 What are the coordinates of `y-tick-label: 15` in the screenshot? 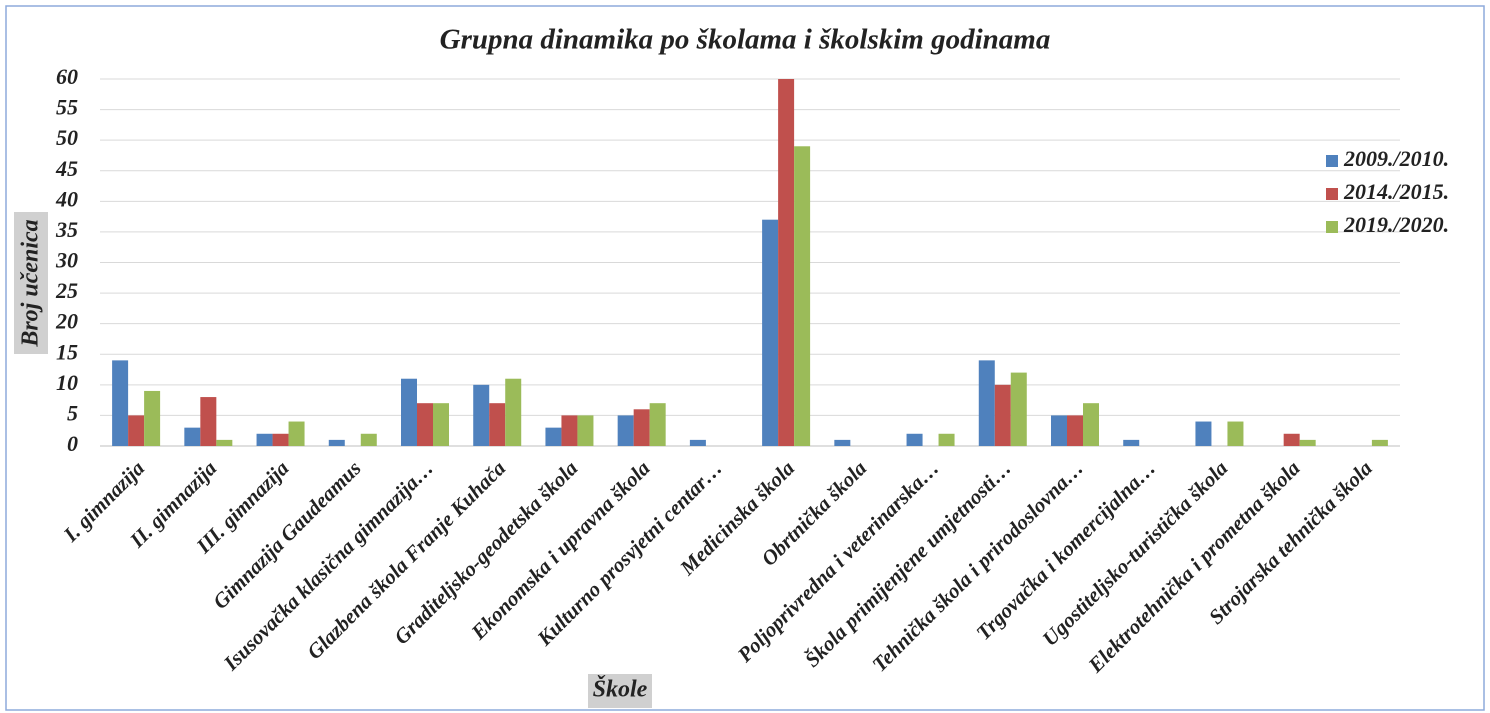 It's located at (67, 351).